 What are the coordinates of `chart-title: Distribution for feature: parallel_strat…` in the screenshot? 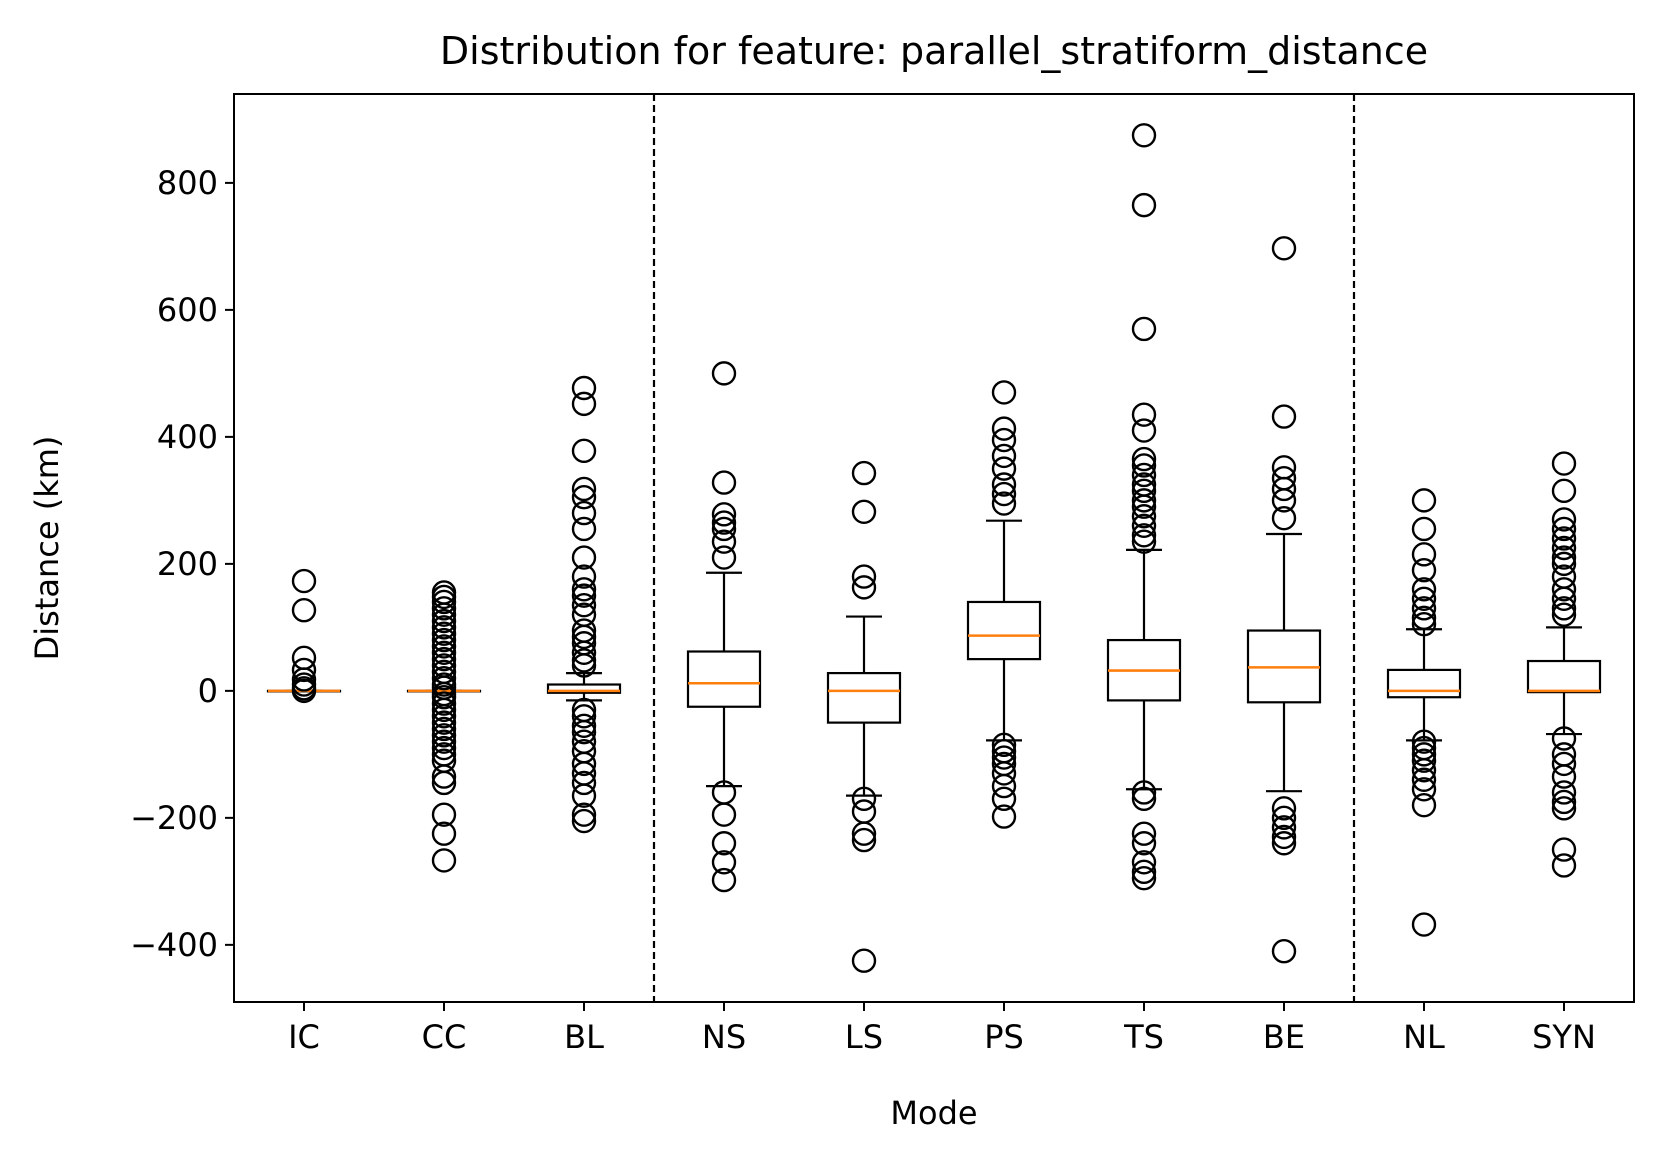 It's located at (934, 51).